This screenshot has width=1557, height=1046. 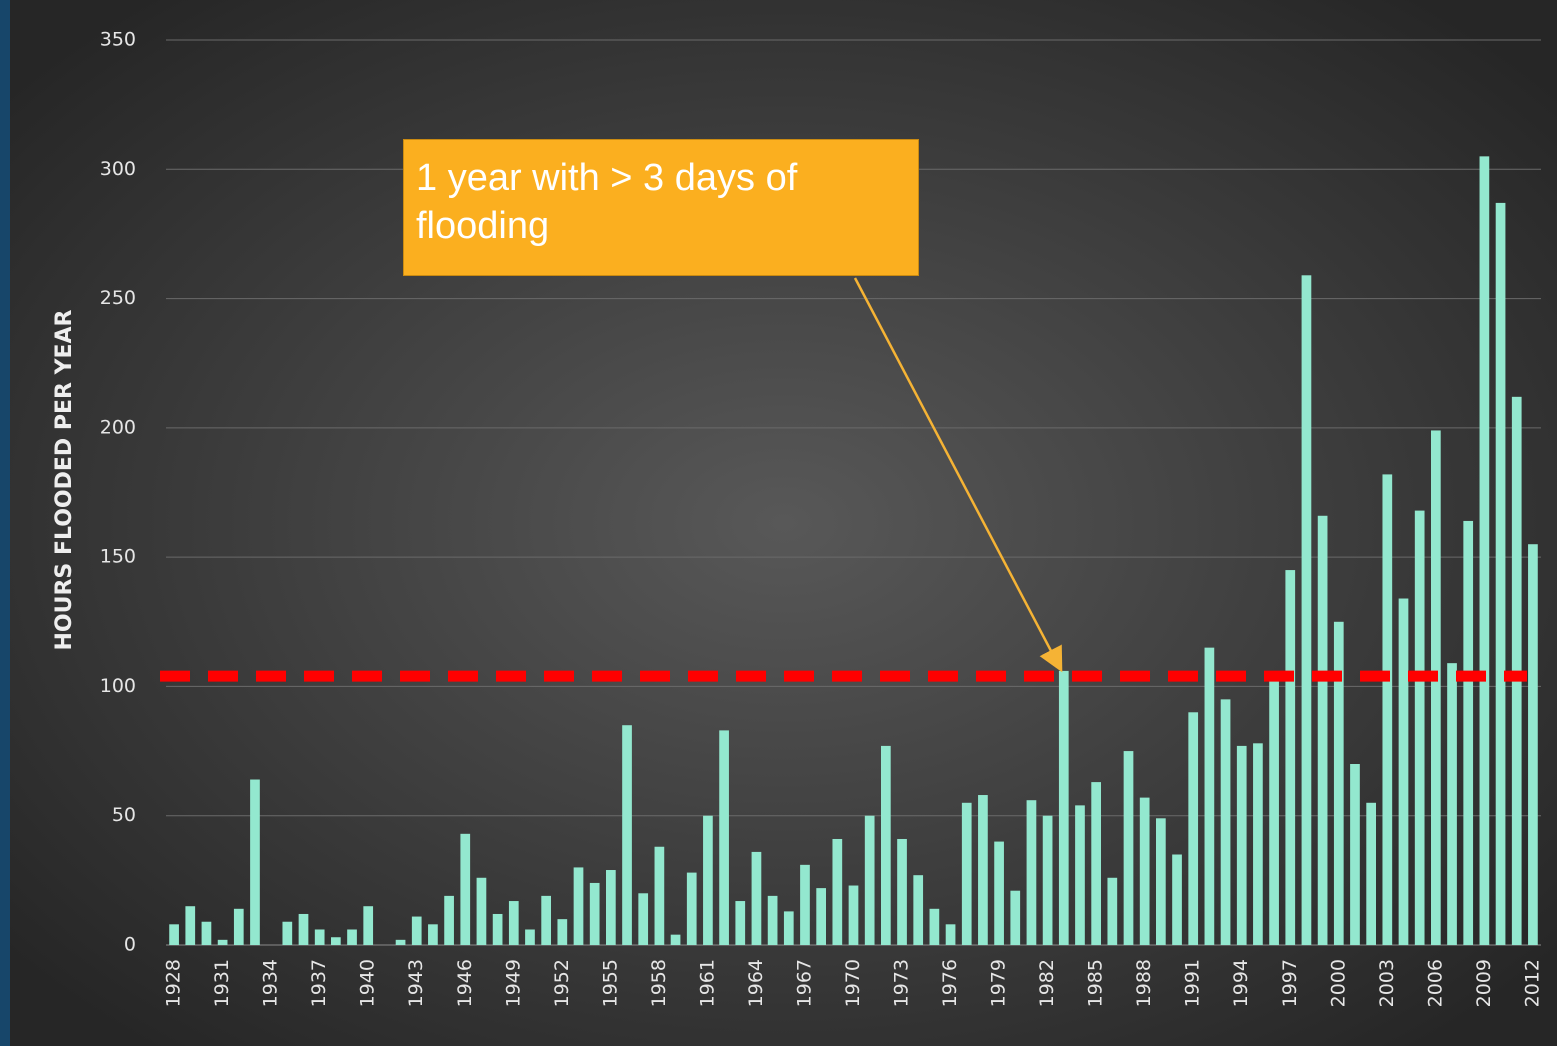 I want to click on x-tick-label: 1964, so click(x=756, y=983).